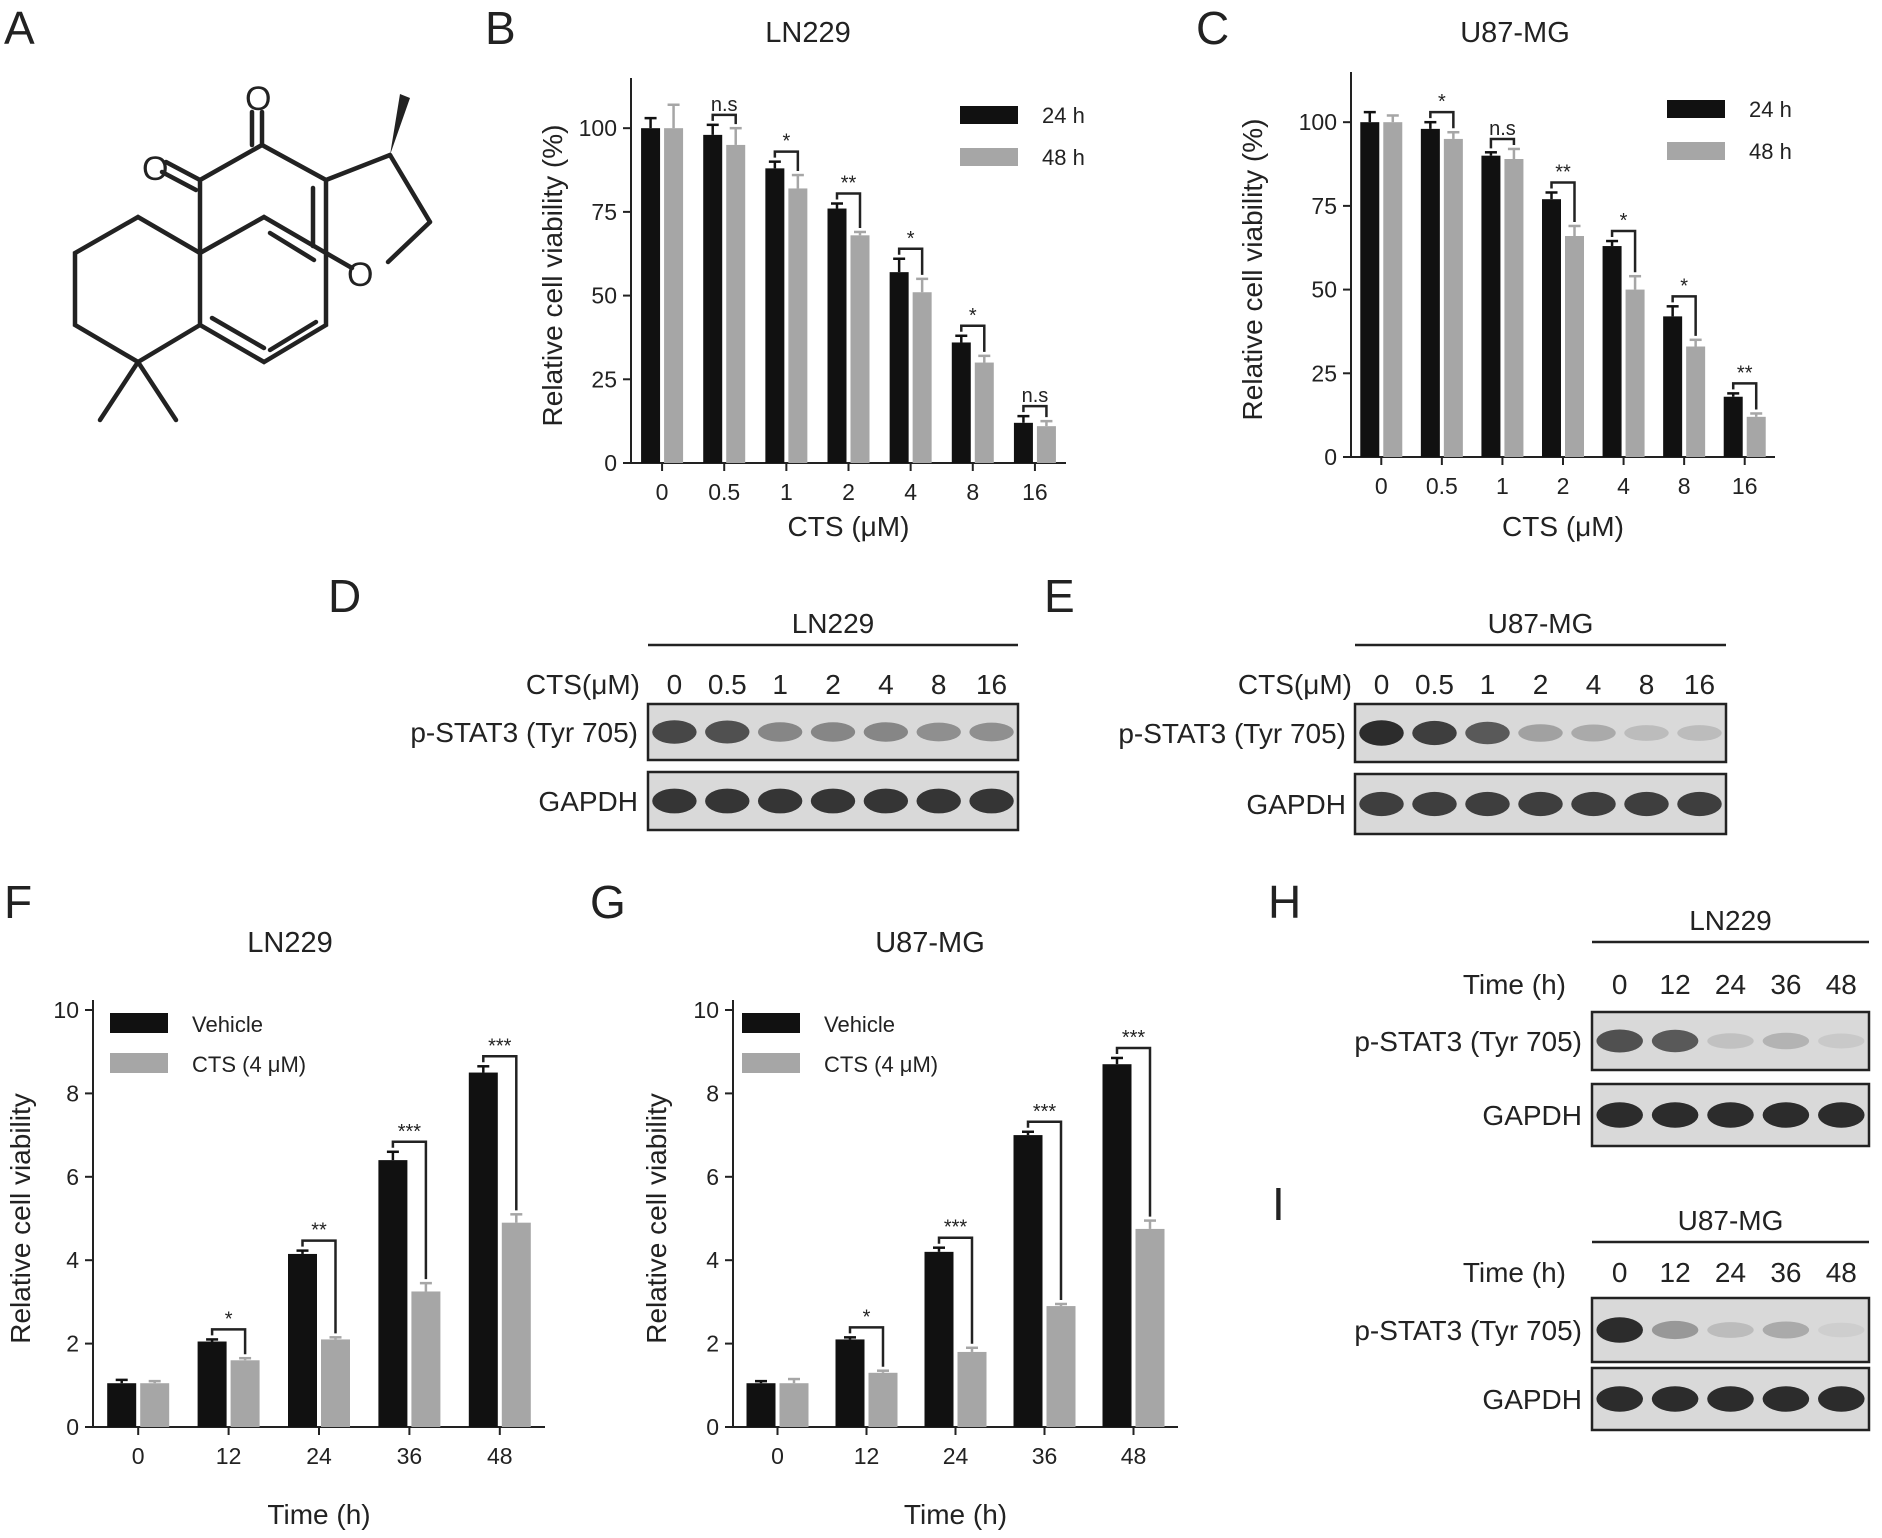 Image resolution: width=1882 pixels, height=1538 pixels. Describe the element at coordinates (1295, 684) in the screenshot. I see `blot-e-condition-label: CTS(μM)` at that location.